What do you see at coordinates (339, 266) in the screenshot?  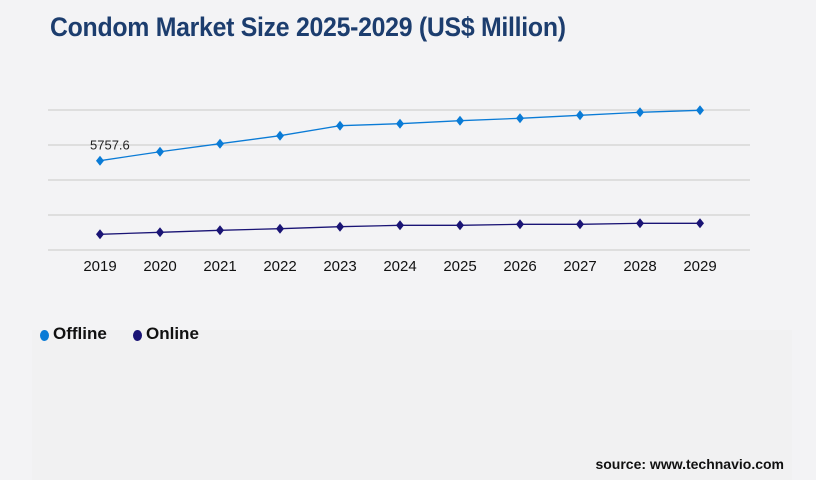 I see `x-tick-label: 2023` at bounding box center [339, 266].